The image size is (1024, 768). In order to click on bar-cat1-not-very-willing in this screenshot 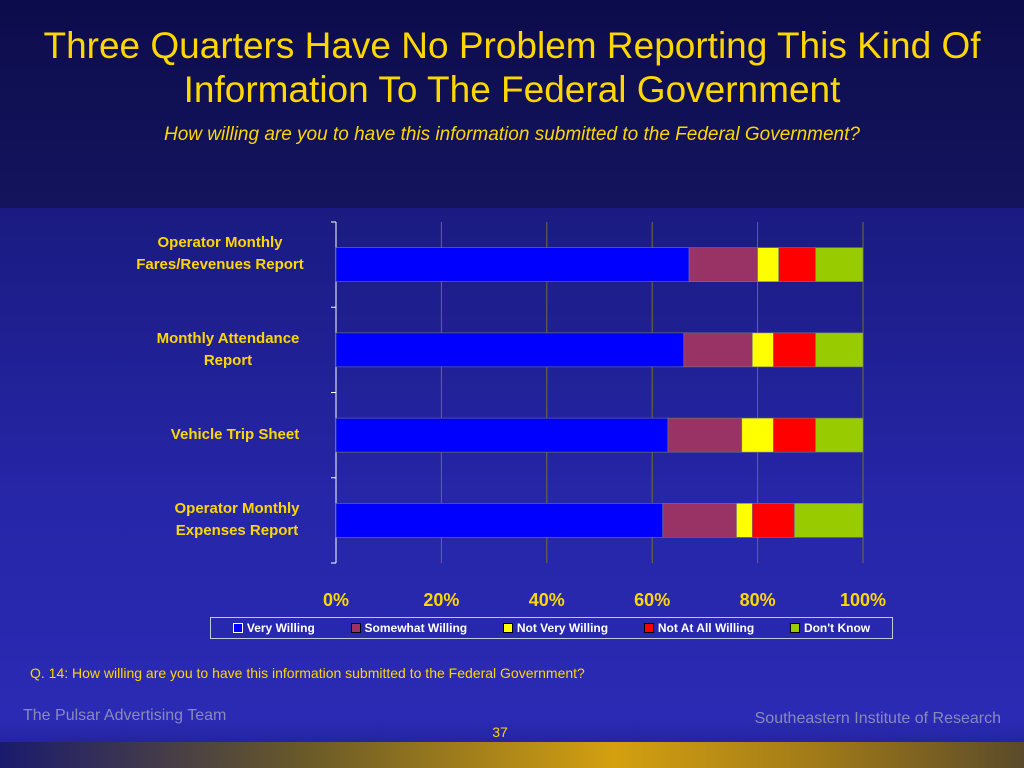, I will do `click(763, 350)`.